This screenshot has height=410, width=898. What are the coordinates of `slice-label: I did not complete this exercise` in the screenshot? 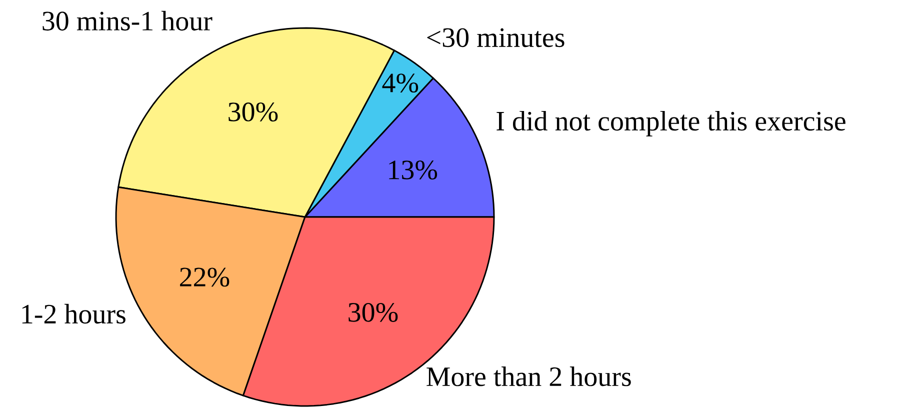 It's located at (671, 123).